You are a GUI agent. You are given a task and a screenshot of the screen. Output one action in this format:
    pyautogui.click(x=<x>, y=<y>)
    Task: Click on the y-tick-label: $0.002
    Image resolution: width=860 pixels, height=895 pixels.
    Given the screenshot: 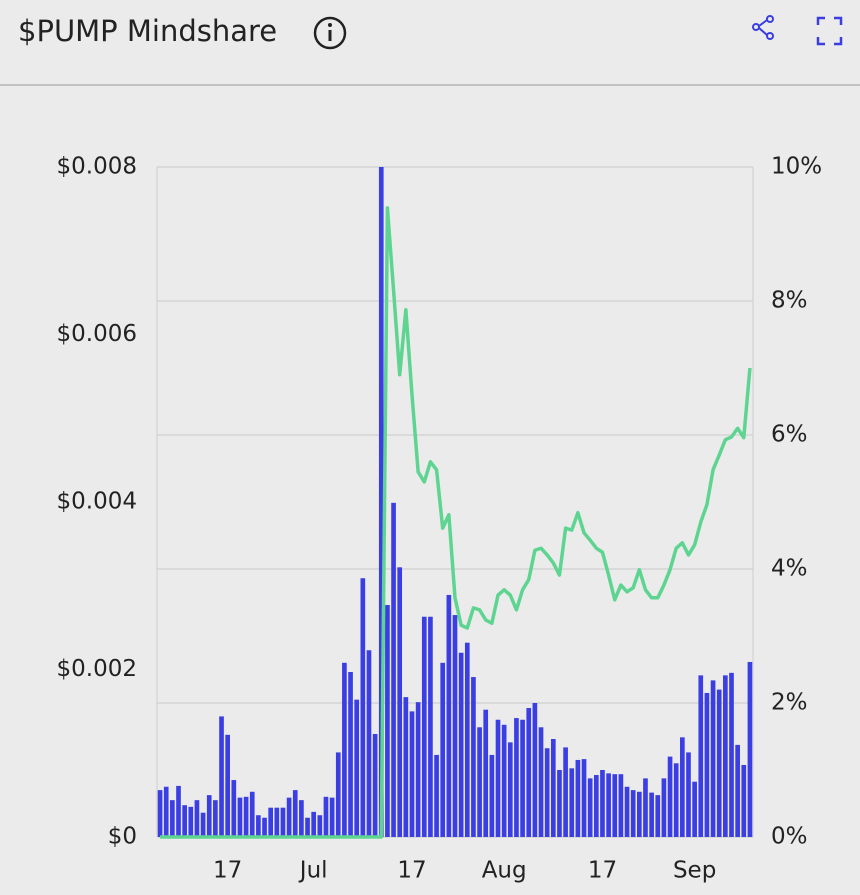 What is the action you would take?
    pyautogui.click(x=97, y=669)
    